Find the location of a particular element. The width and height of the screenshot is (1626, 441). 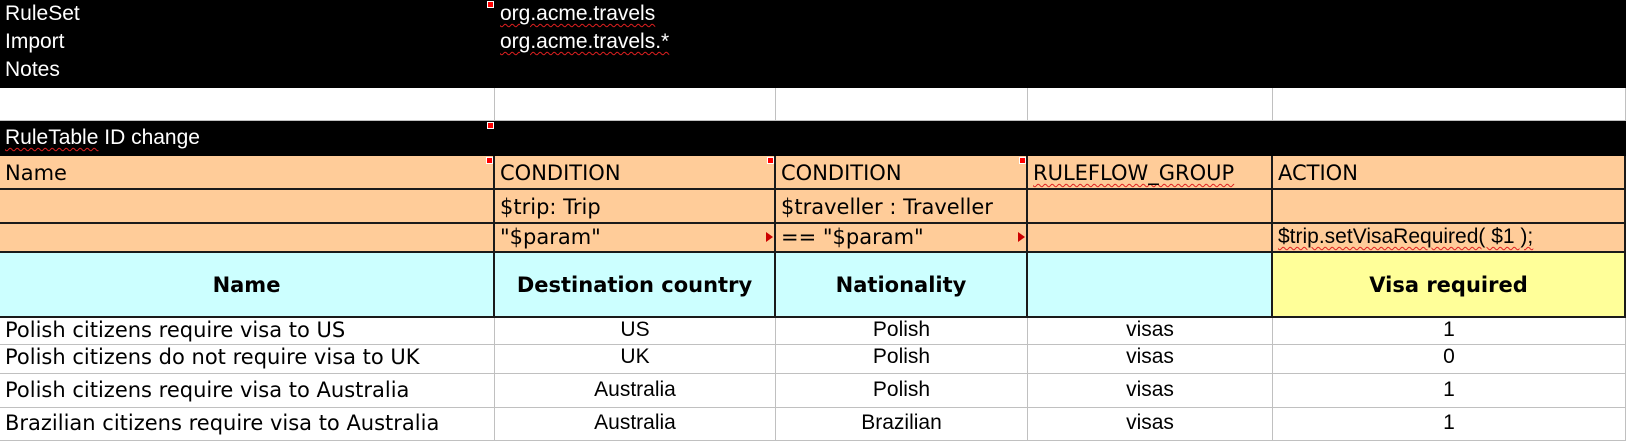

ruleset-label-cell: RuleSet is located at coordinates (247, 14).